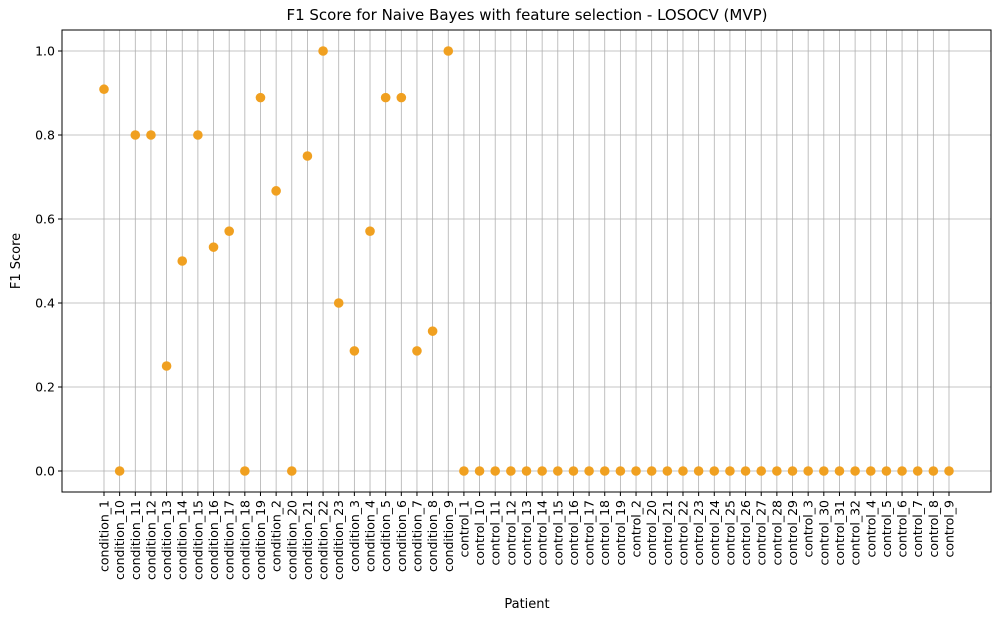  What do you see at coordinates (338, 540) in the screenshot?
I see `x-tick-label: condition_23` at bounding box center [338, 540].